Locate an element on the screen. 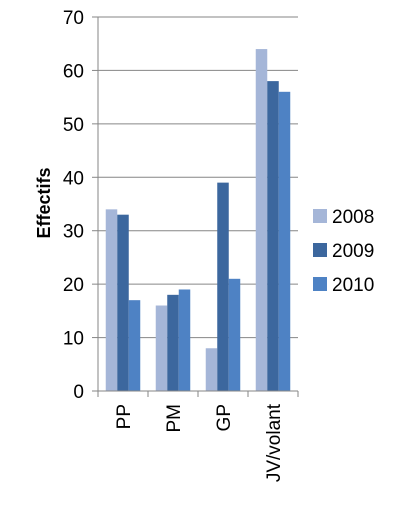  legend-label: 2008 is located at coordinates (353, 217).